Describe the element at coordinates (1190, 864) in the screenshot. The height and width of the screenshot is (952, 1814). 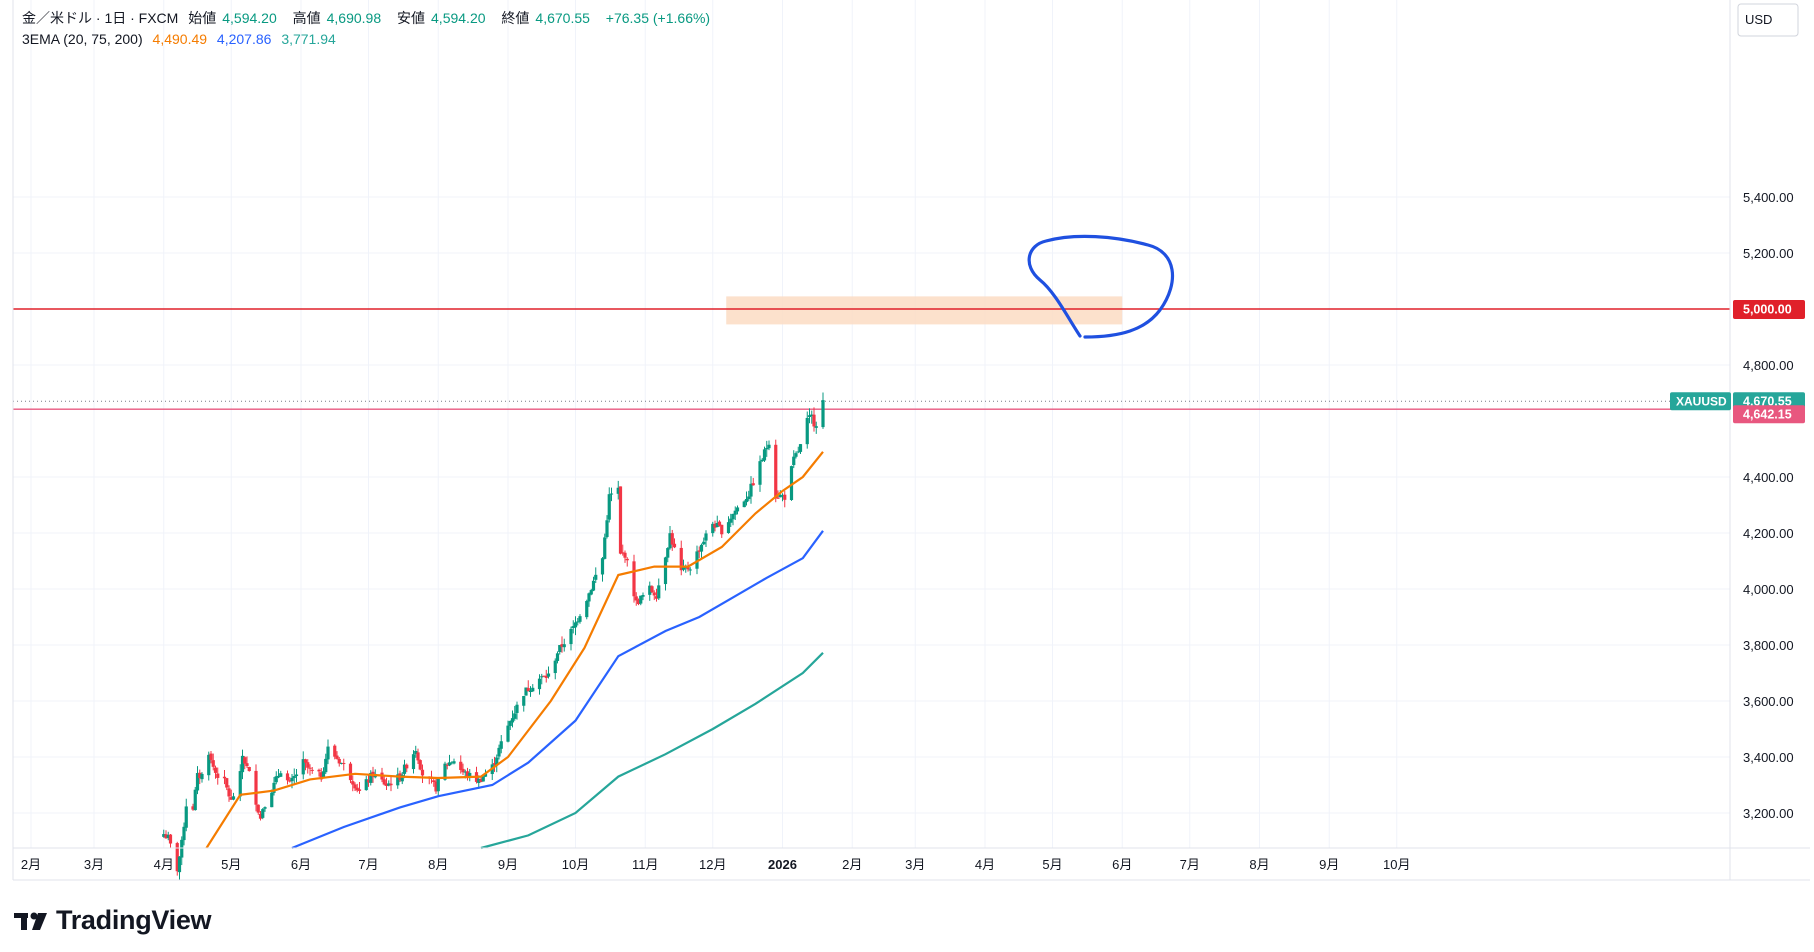
I see `time-tick-label: 7月` at that location.